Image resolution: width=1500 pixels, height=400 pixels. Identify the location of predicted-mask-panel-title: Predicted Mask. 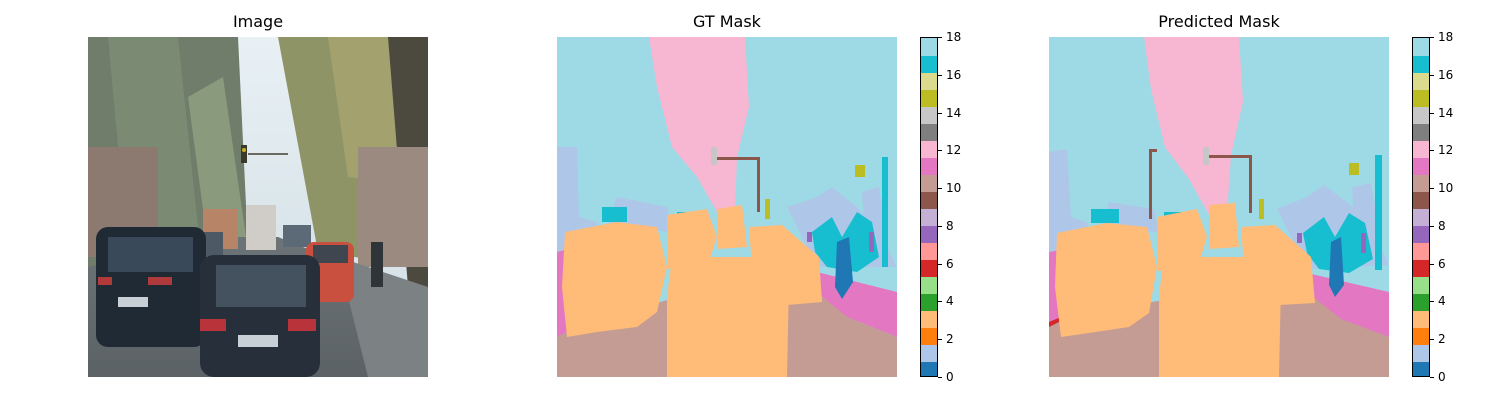
(1219, 21).